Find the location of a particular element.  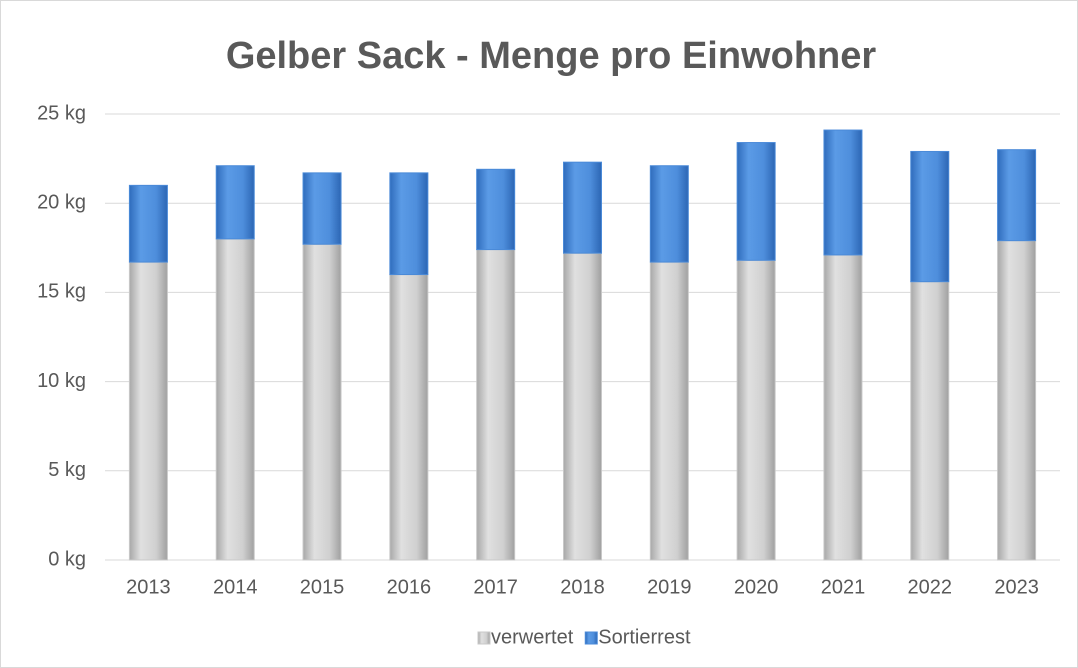

legend-label: verwertet is located at coordinates (532, 637).